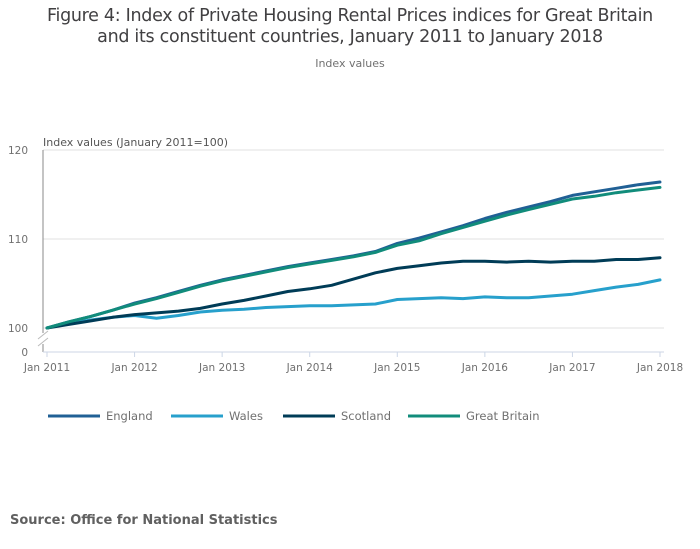 This screenshot has height=549, width=700. Describe the element at coordinates (221, 368) in the screenshot. I see `x-tick-label: Jan 2013` at that location.